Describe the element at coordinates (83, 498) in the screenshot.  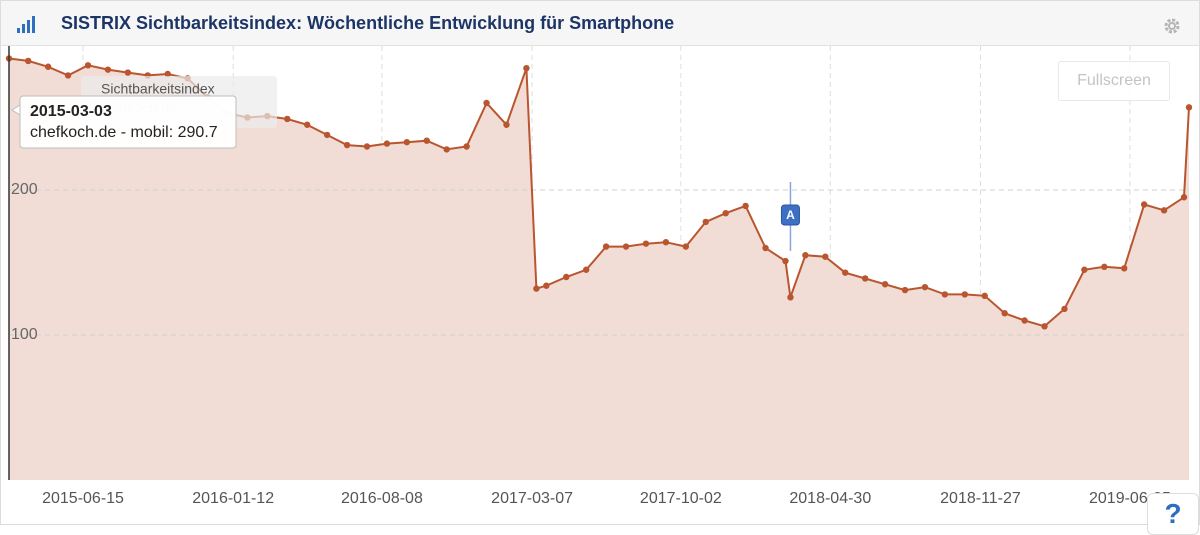
I see `x-tick-label: 2015-06-15` at that location.